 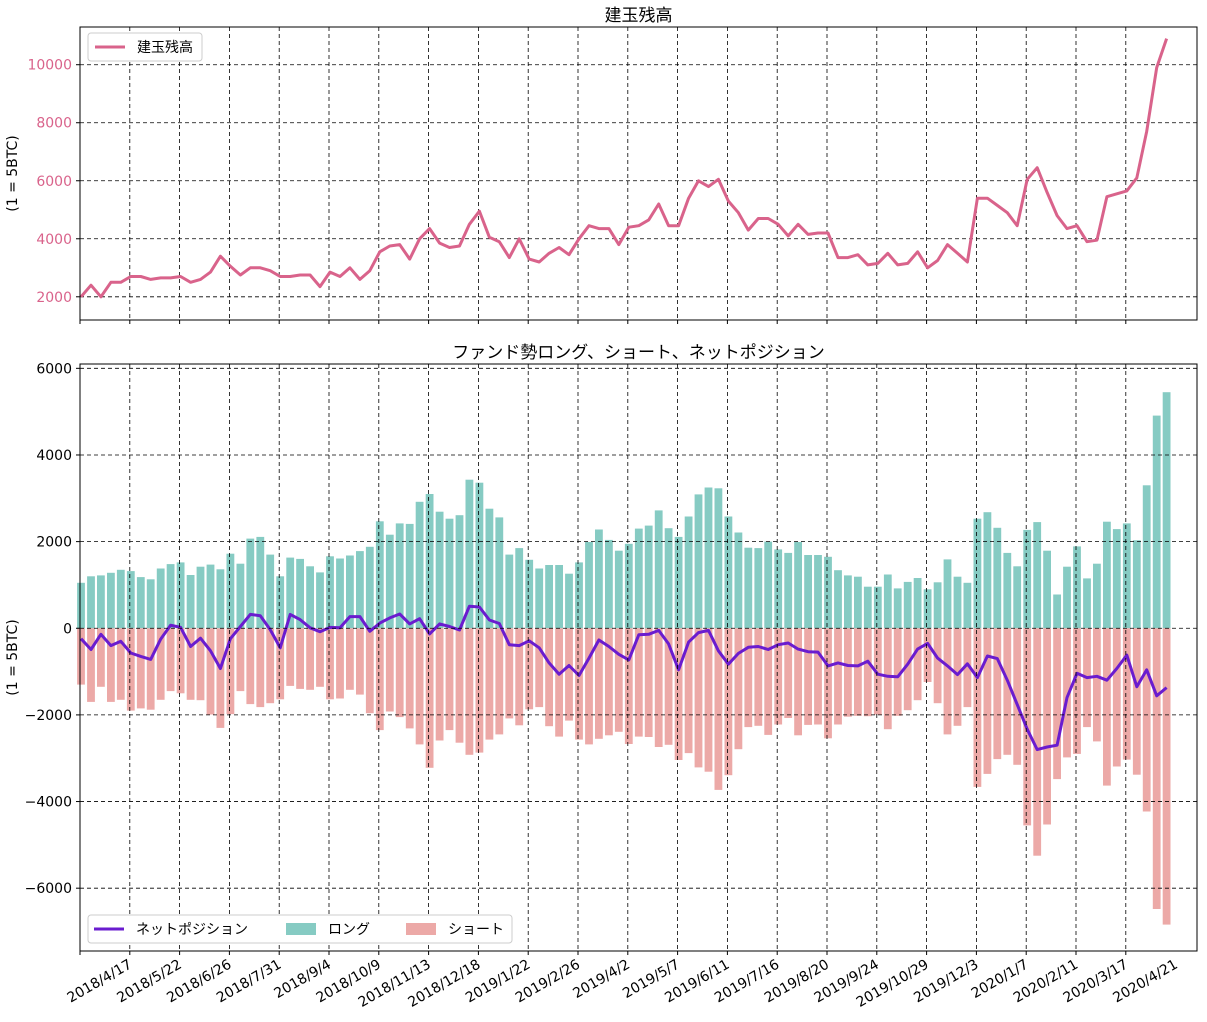 What do you see at coordinates (54, 298) in the screenshot?
I see `y-tick-label: 2000` at bounding box center [54, 298].